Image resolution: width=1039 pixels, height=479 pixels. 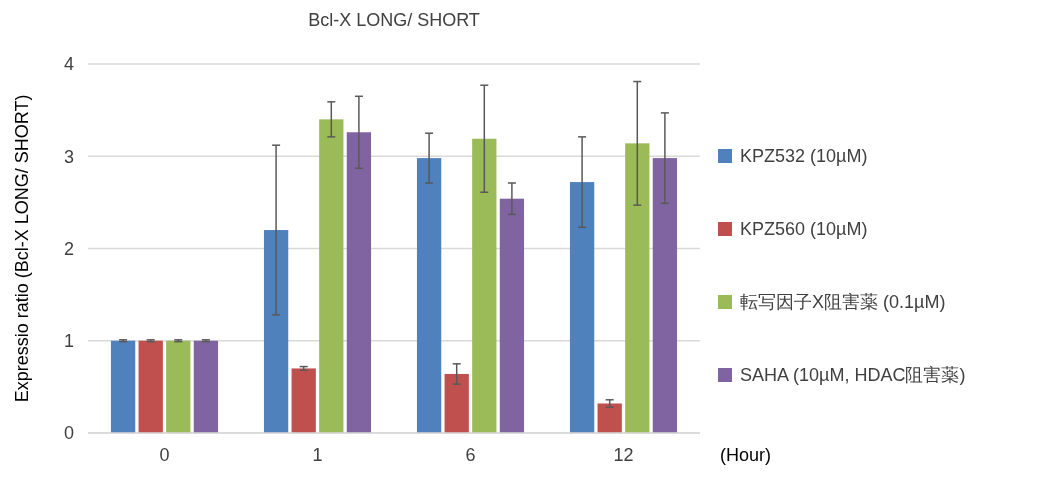 I want to click on legend-label: 転写因子X阻害薬 (0.1µM), so click(x=843, y=302).